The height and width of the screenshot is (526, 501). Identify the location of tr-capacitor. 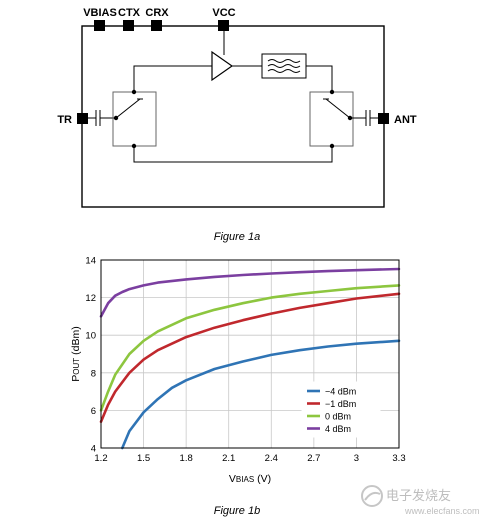
(101, 118).